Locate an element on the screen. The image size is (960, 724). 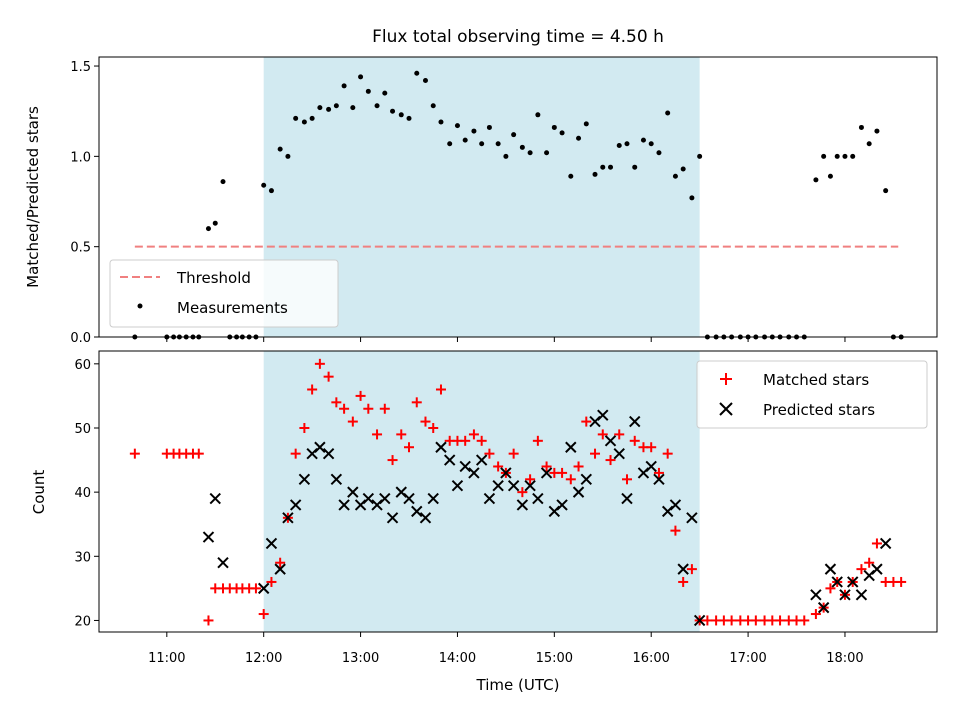
top-legend-box is located at coordinates (224, 293).